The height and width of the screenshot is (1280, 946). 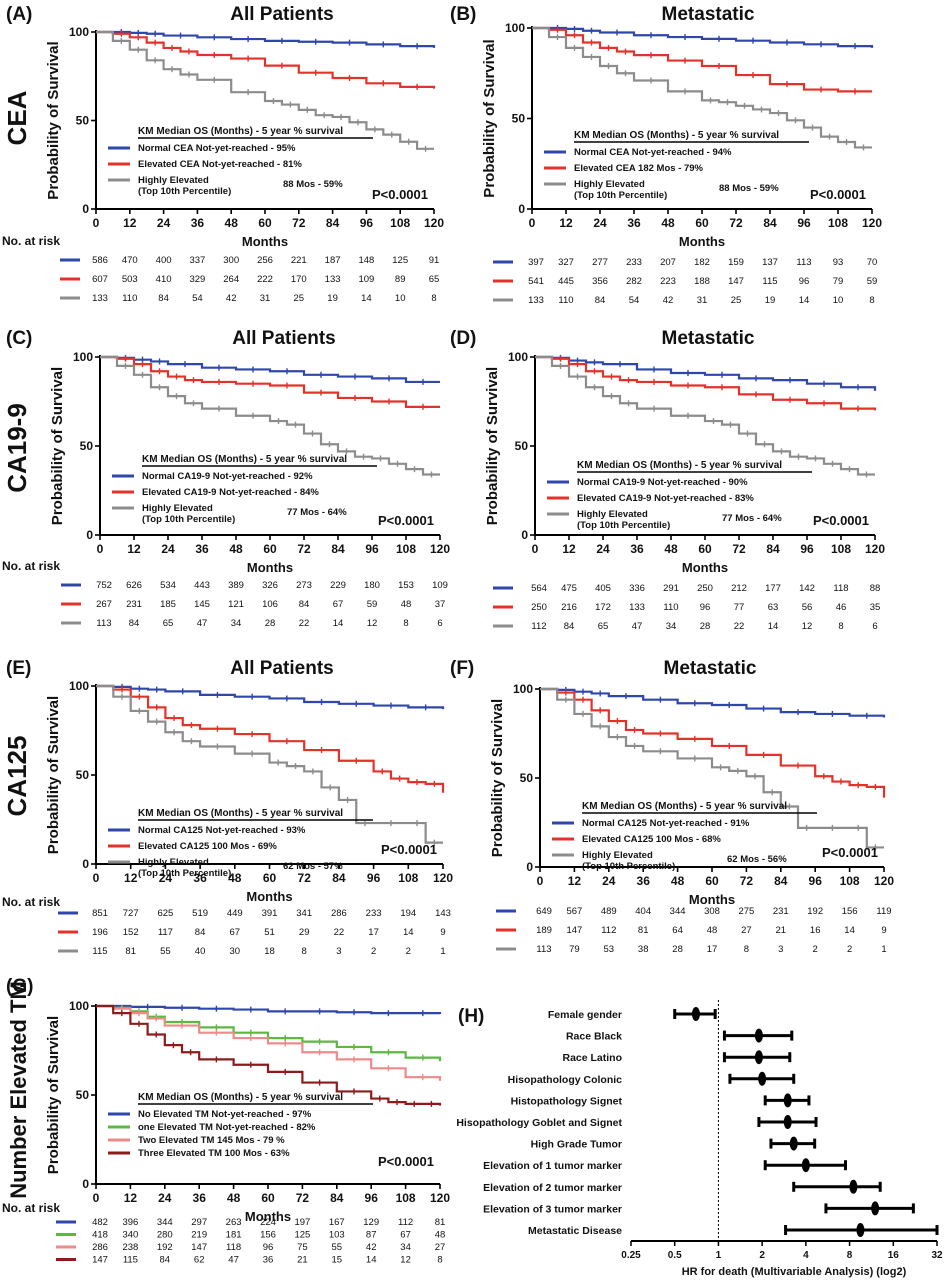 What do you see at coordinates (31, 1208) in the screenshot?
I see `risk-table-title: No. at risk` at bounding box center [31, 1208].